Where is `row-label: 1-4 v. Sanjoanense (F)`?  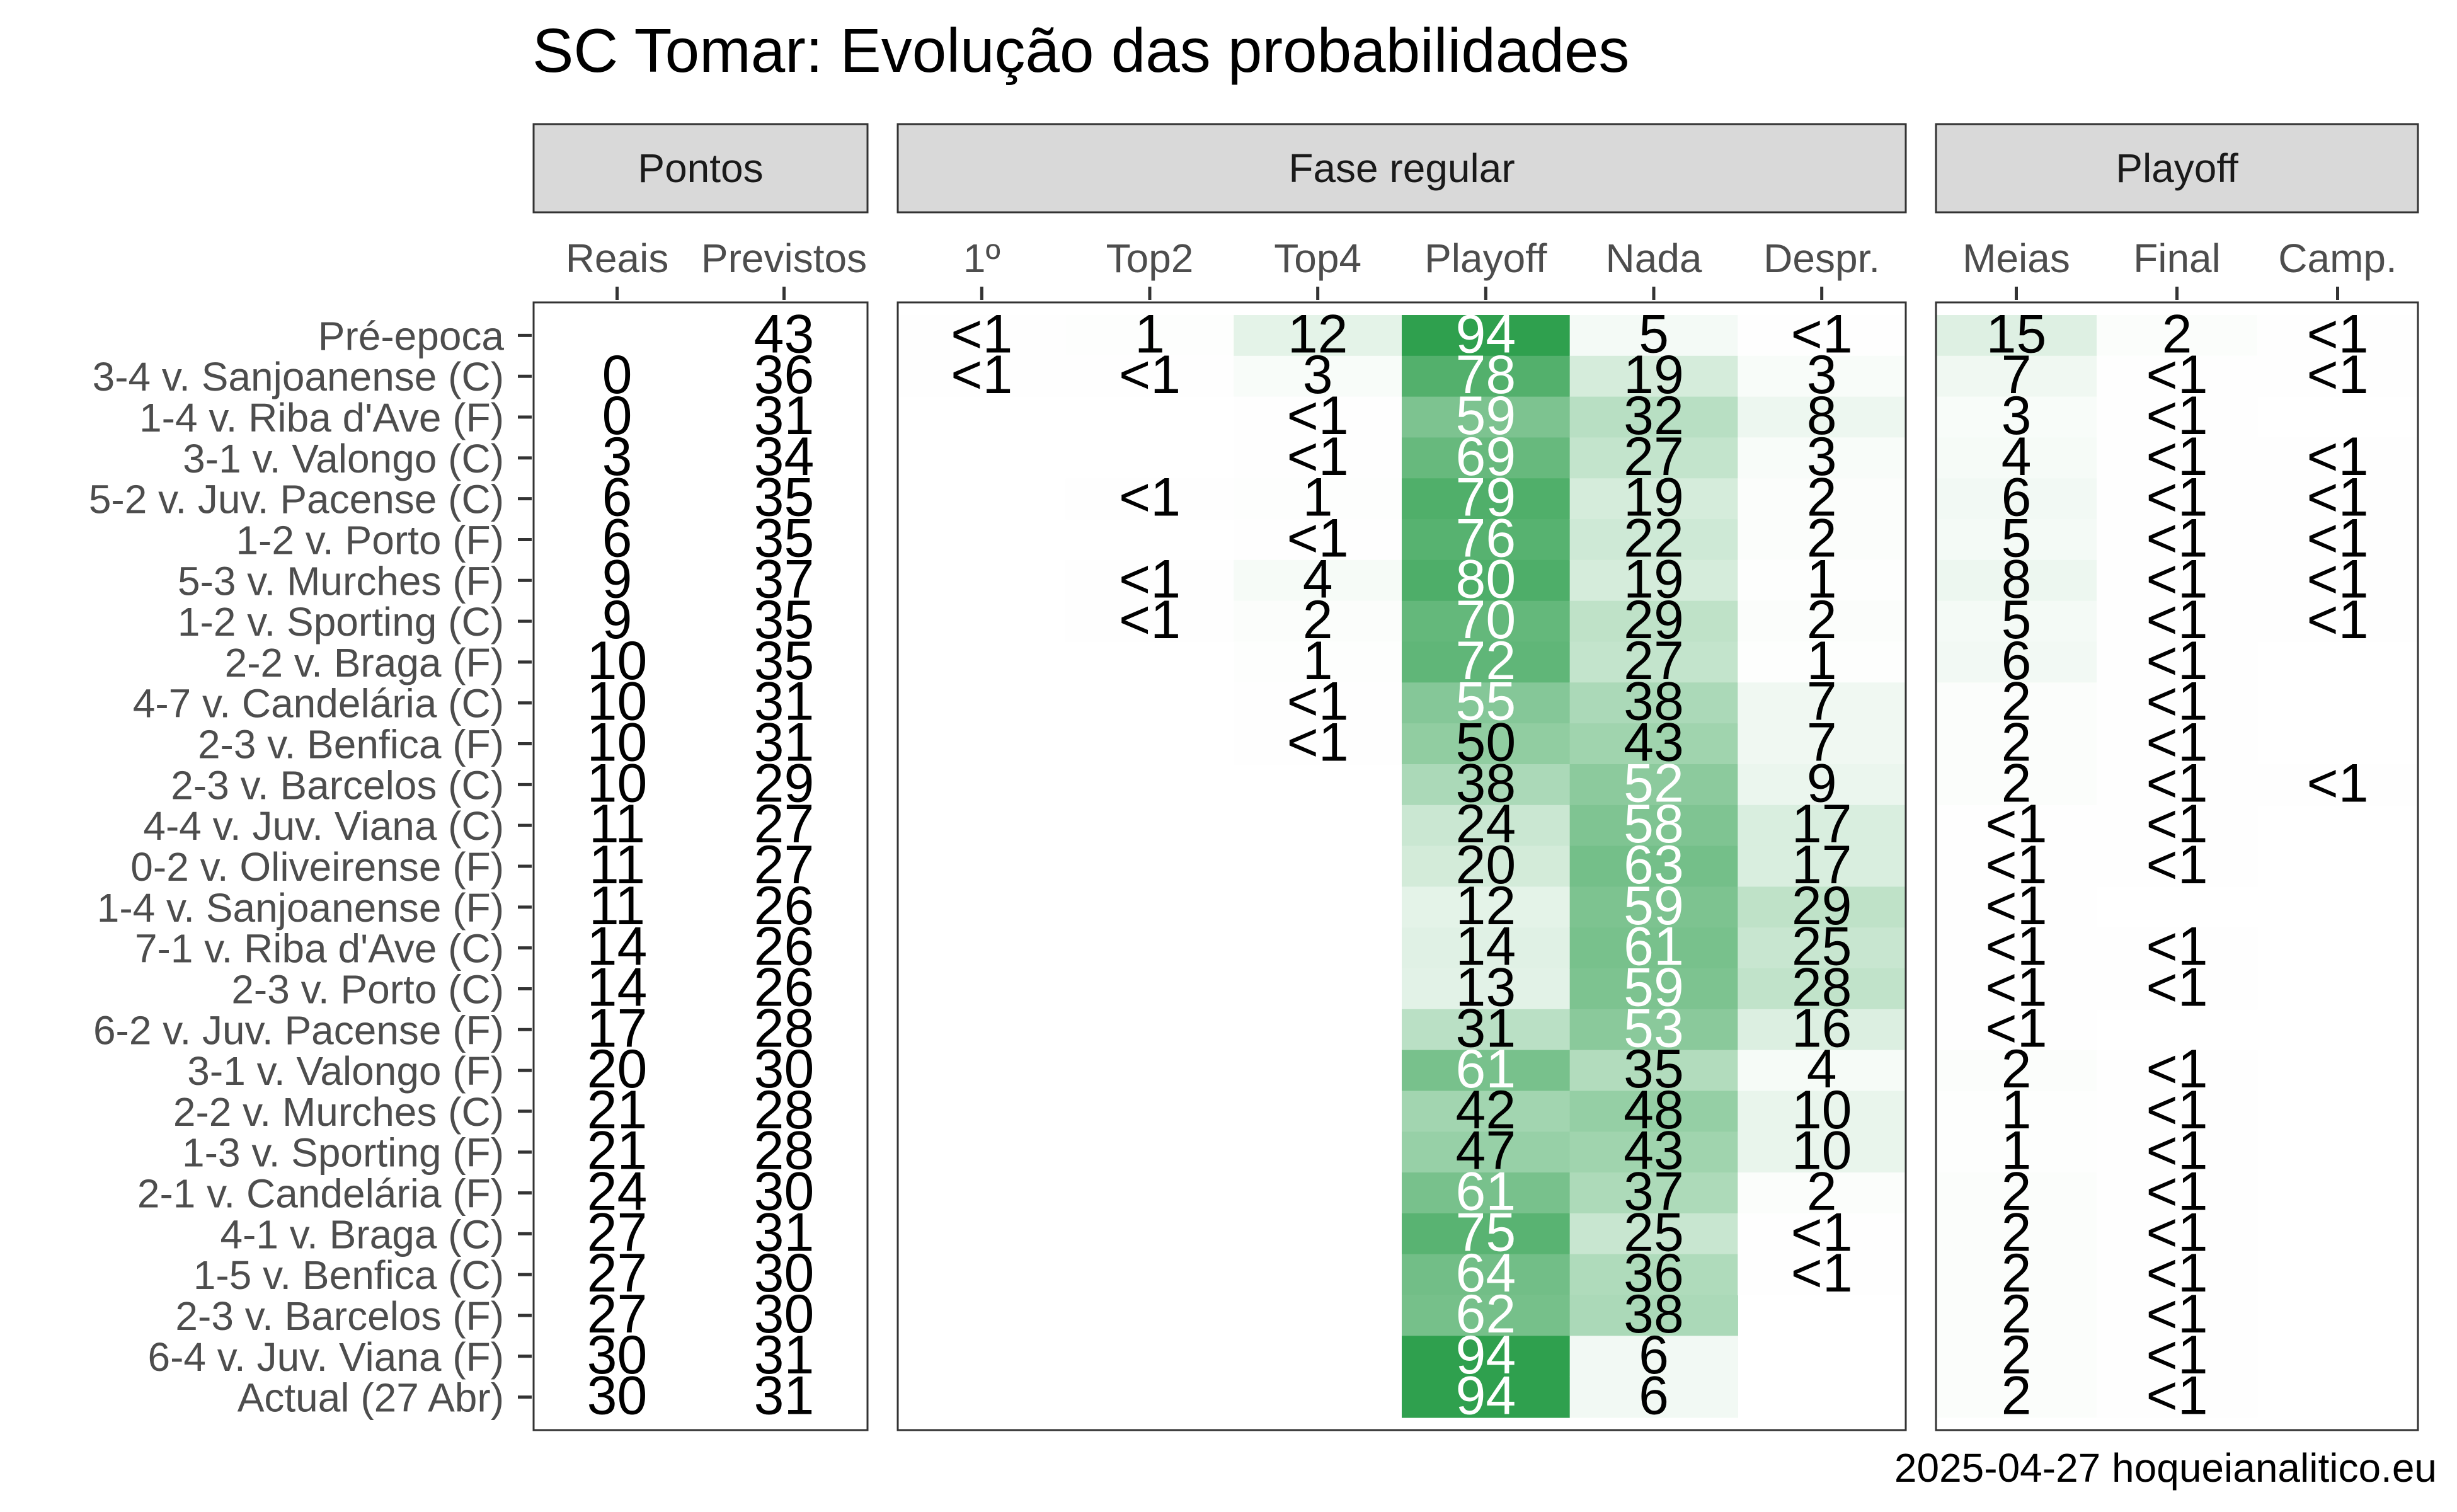
row-label: 1-4 v. Sanjoanense (F) is located at coordinates (300, 908).